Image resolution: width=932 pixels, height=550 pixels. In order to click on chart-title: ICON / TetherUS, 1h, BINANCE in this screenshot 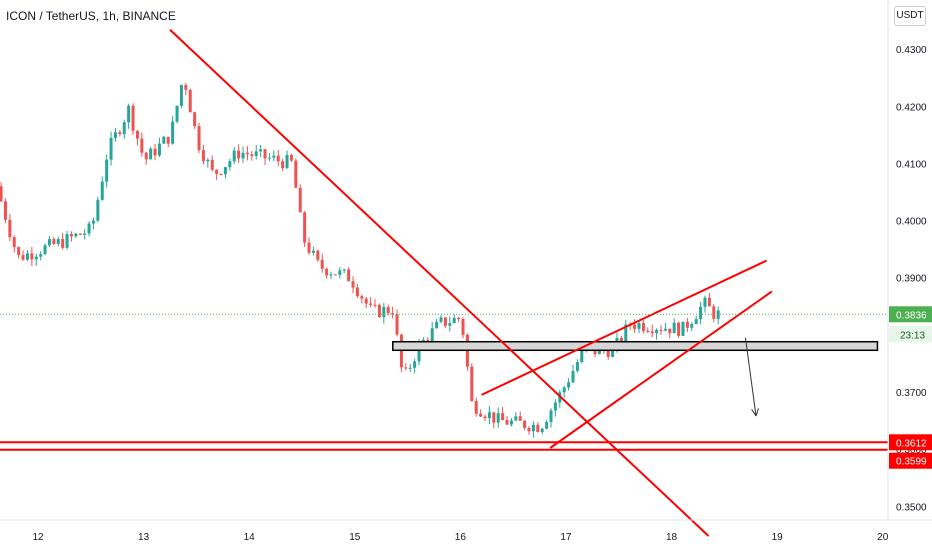, I will do `click(91, 16)`.